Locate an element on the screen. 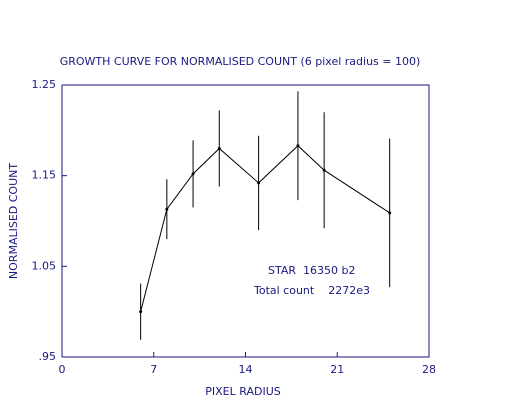  y-tick-label: 1.05 is located at coordinates (44, 265).